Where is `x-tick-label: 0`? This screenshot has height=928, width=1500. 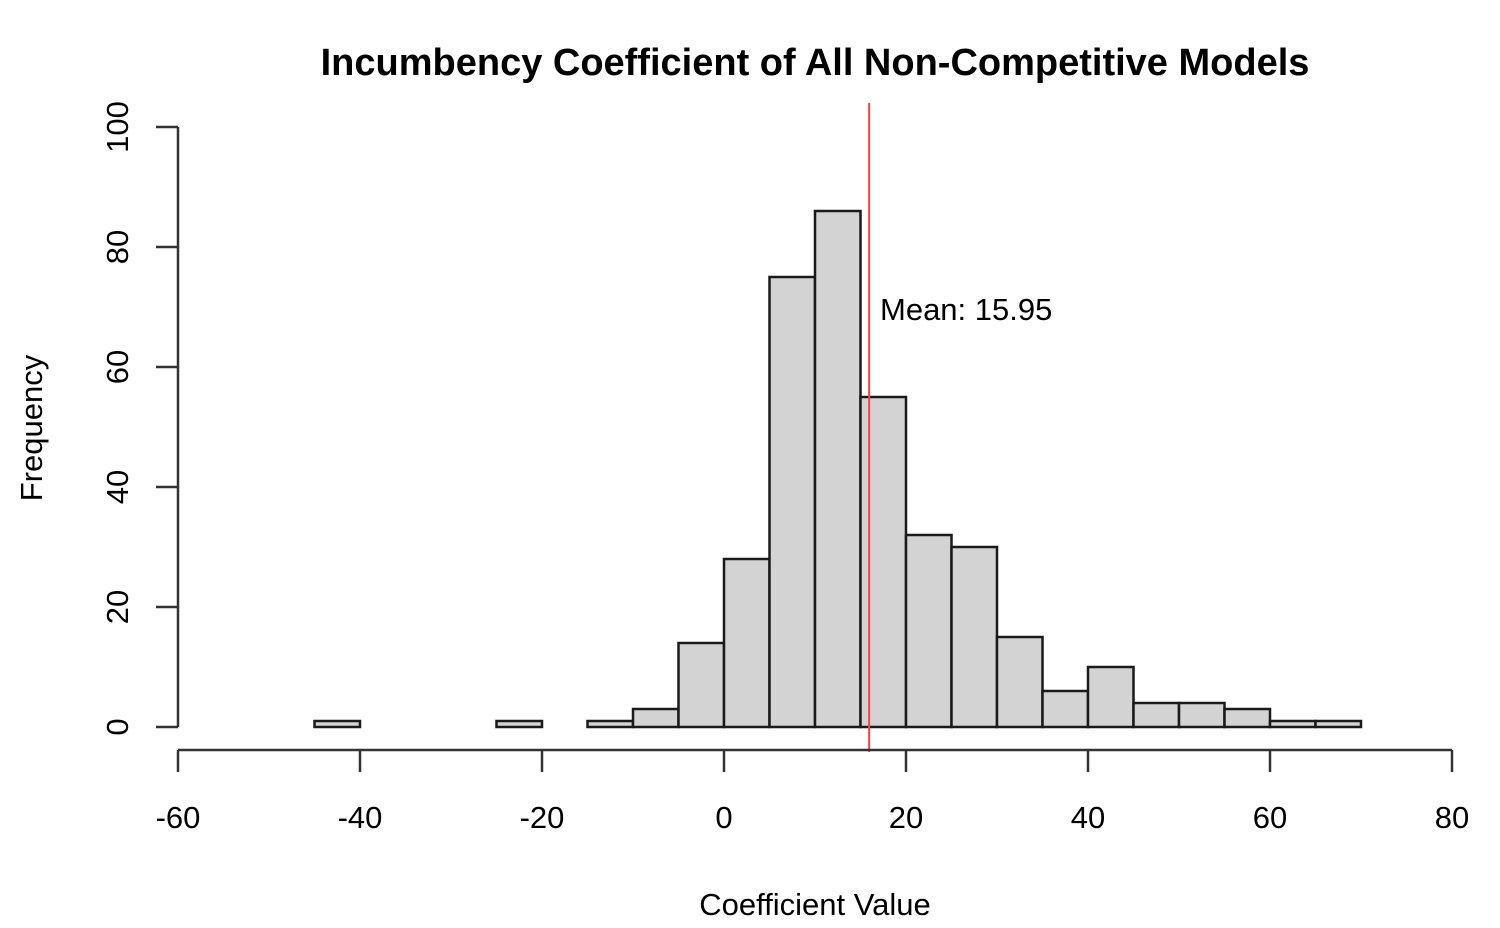 x-tick-label: 0 is located at coordinates (723, 817).